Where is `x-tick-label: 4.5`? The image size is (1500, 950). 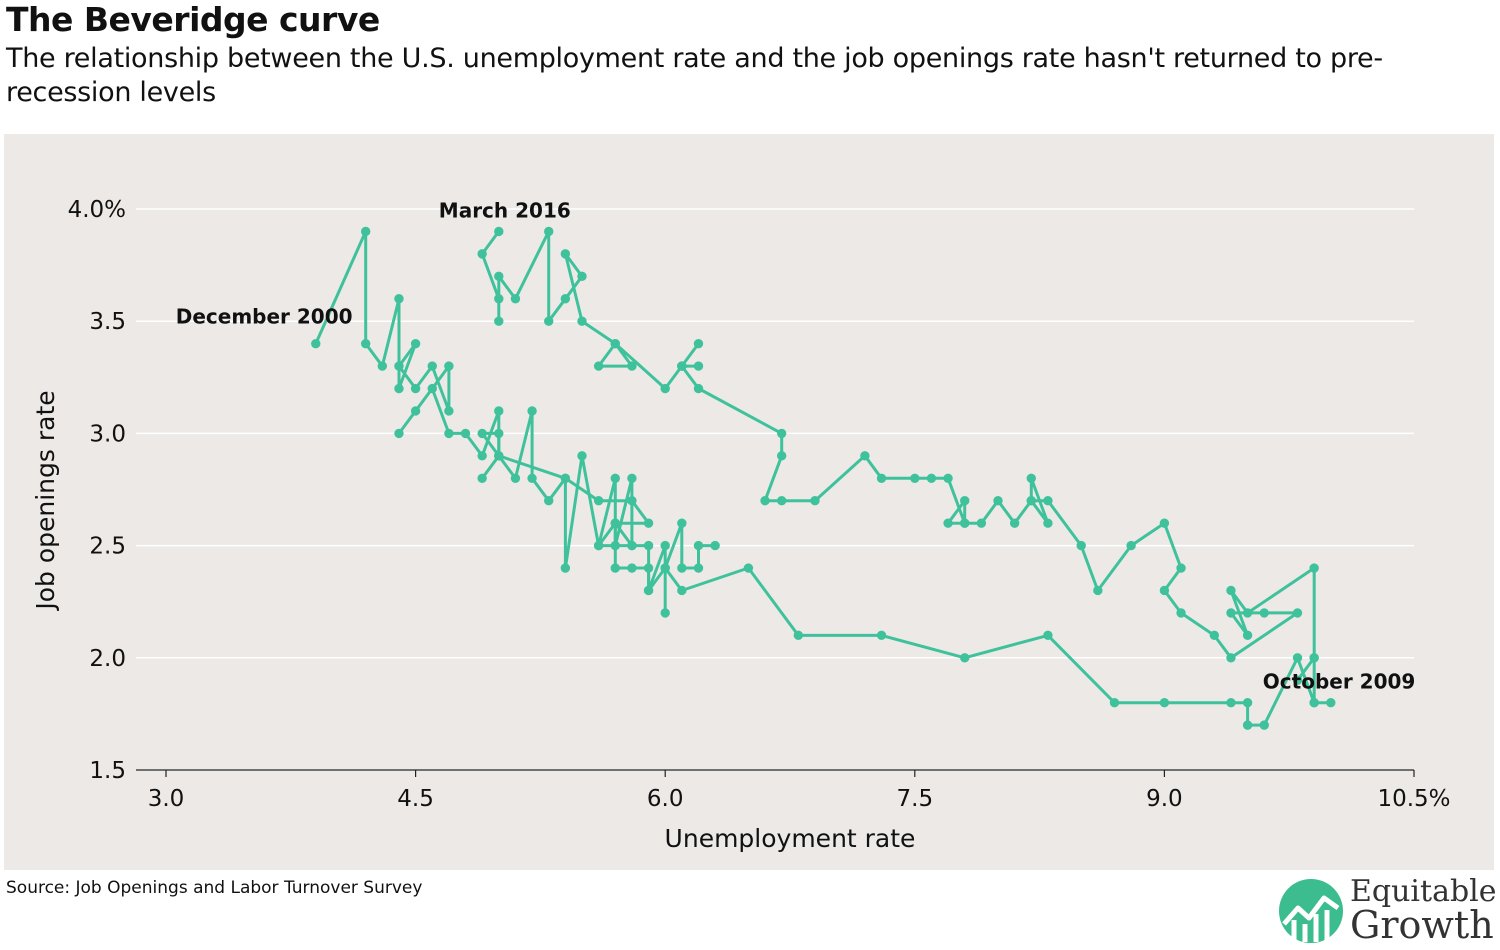
x-tick-label: 4.5 is located at coordinates (415, 799).